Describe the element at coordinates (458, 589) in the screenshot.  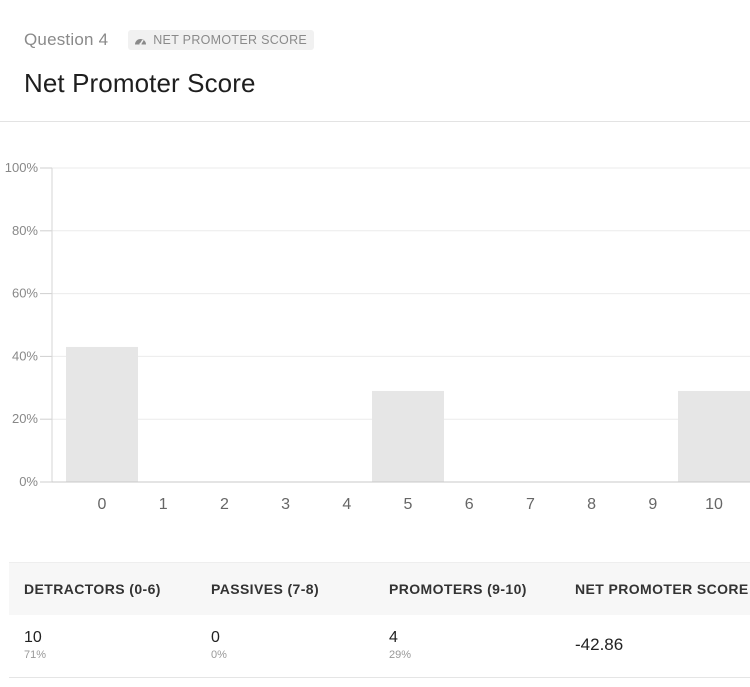
I see `col-promoters-header: PROMOTERS (9-10)` at that location.